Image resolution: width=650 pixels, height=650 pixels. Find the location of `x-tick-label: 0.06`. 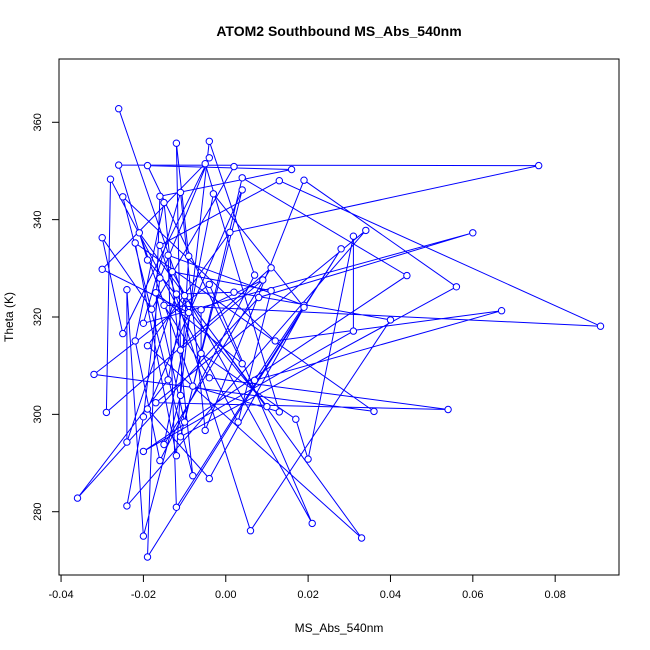

x-tick-label: 0.06 is located at coordinates (472, 595).